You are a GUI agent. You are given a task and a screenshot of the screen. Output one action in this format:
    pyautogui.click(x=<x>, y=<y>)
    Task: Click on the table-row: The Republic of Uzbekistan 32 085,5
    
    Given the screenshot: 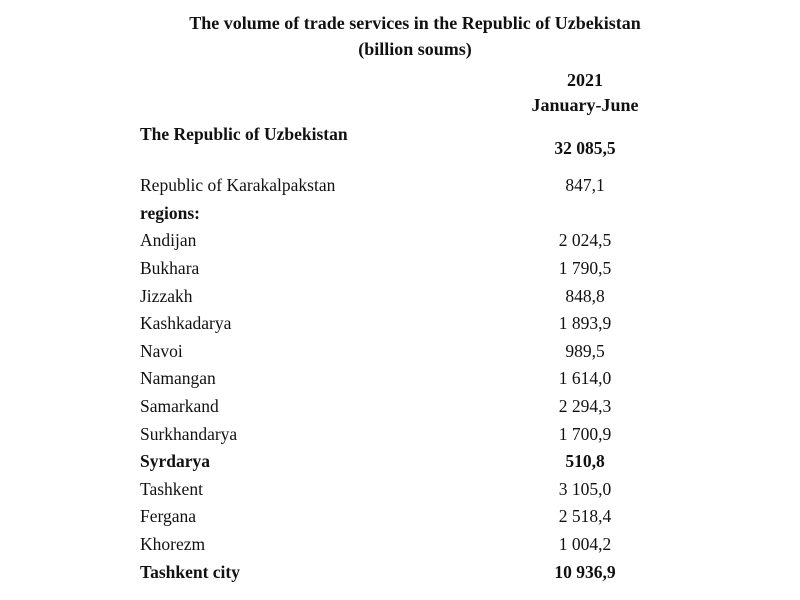 What is the action you would take?
    pyautogui.click(x=425, y=146)
    